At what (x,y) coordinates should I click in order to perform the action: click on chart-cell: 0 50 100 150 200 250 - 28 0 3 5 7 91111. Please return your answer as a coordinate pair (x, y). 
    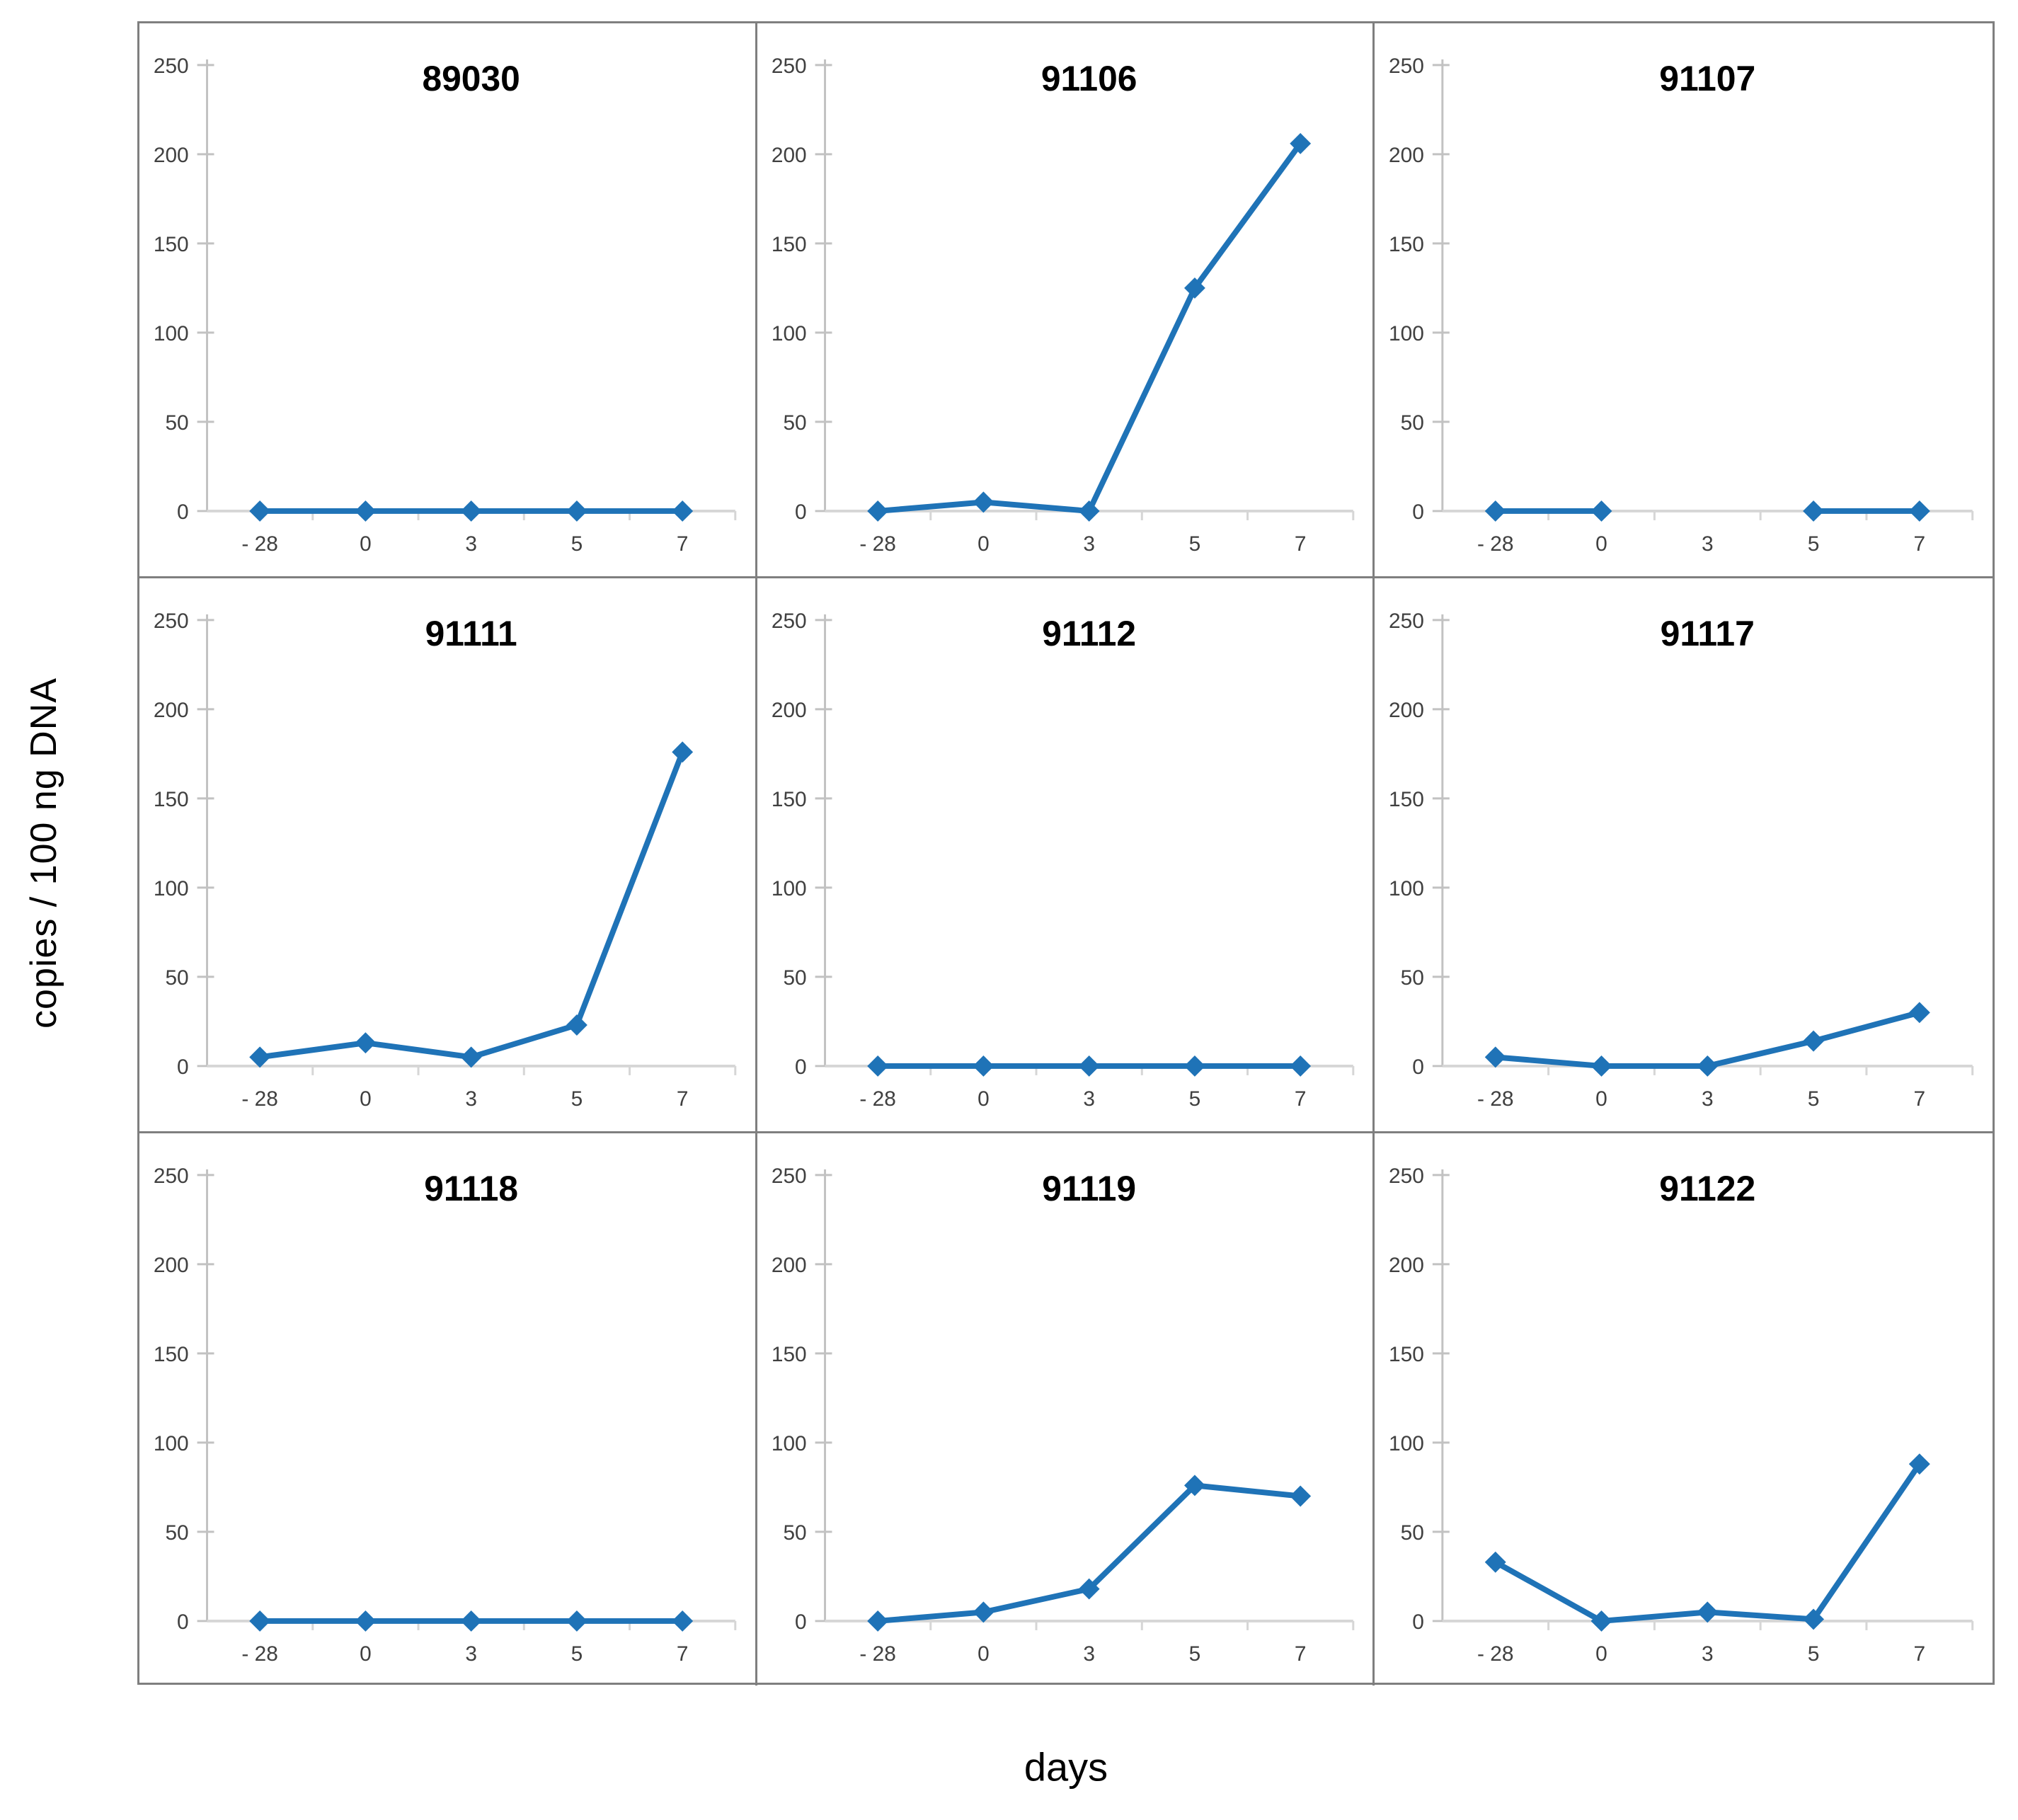
    Looking at the image, I should click on (448, 855).